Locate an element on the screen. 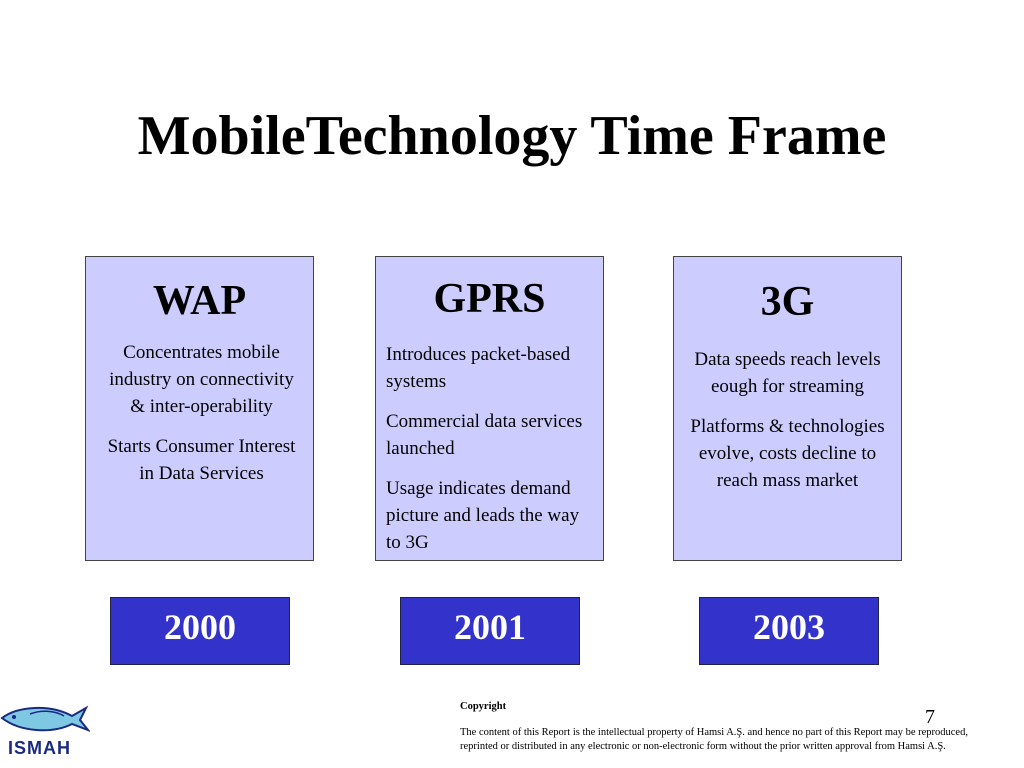  card-point: Commercial data services launched is located at coordinates (484, 435).